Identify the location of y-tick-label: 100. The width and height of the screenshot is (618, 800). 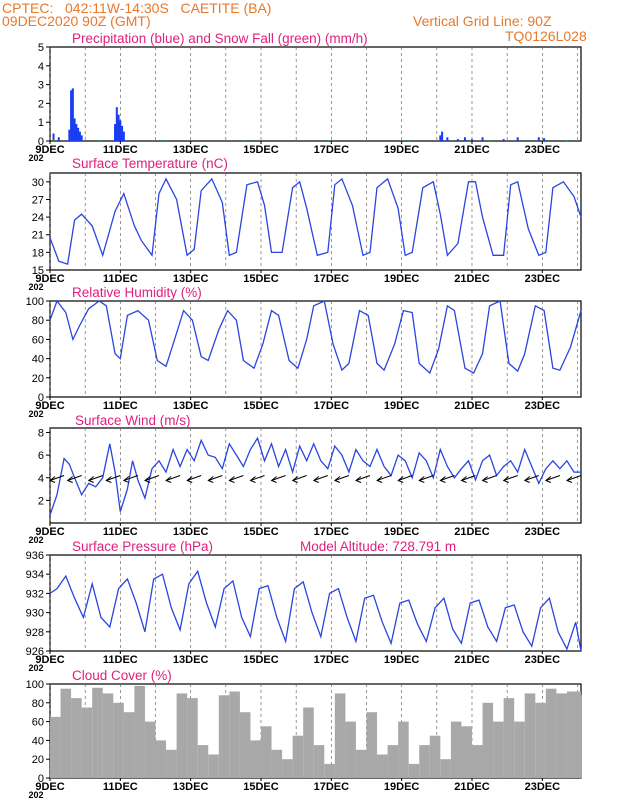
(35, 302).